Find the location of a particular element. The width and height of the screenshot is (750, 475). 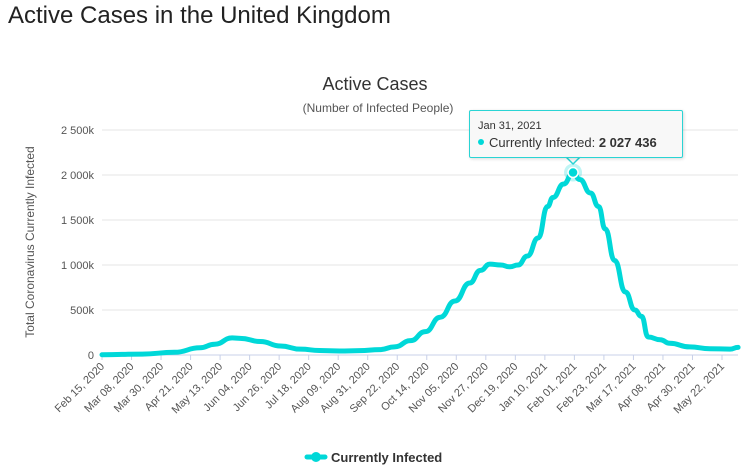

tooltip-pointer is located at coordinates (573, 161).